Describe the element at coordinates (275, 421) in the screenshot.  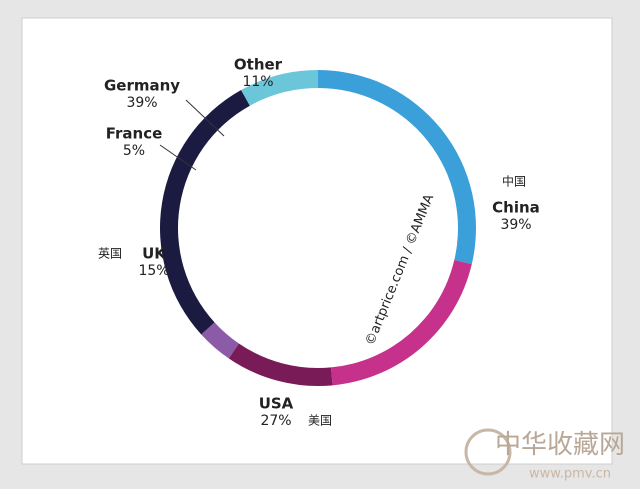
I see `value-label: 27%` at that location.